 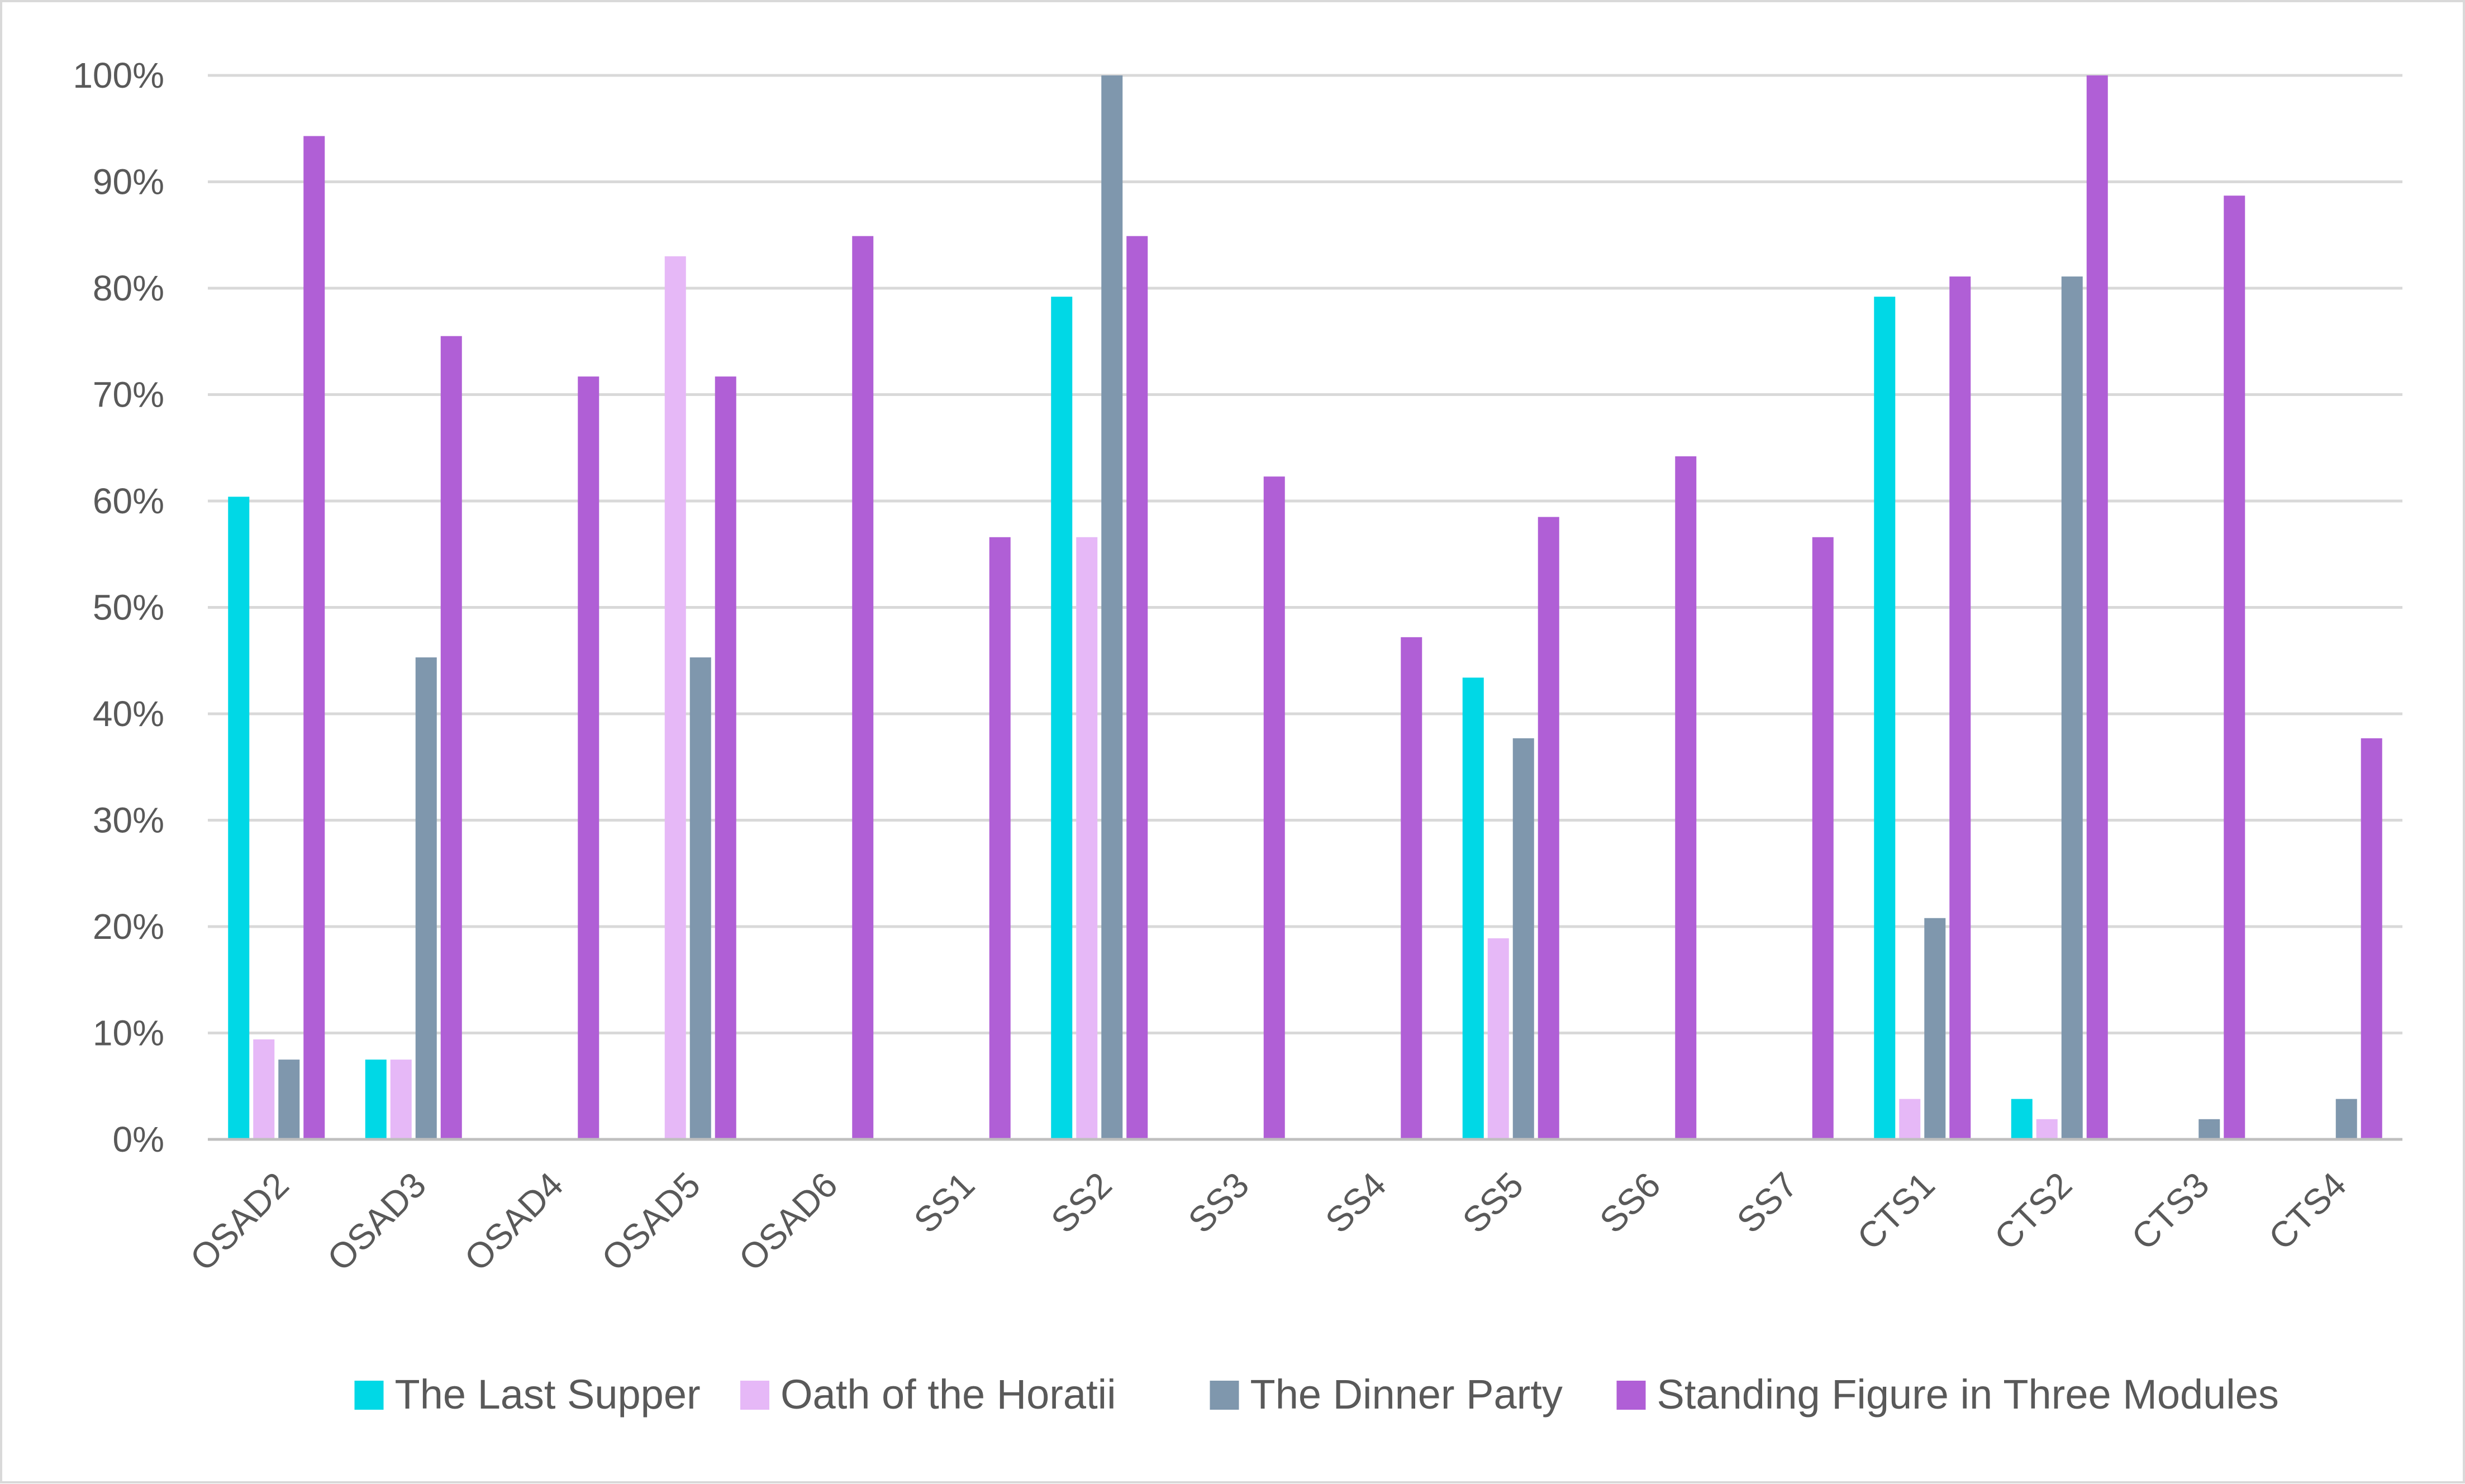 What do you see at coordinates (1630, 1202) in the screenshot?
I see `x-tick-label: SS6` at bounding box center [1630, 1202].